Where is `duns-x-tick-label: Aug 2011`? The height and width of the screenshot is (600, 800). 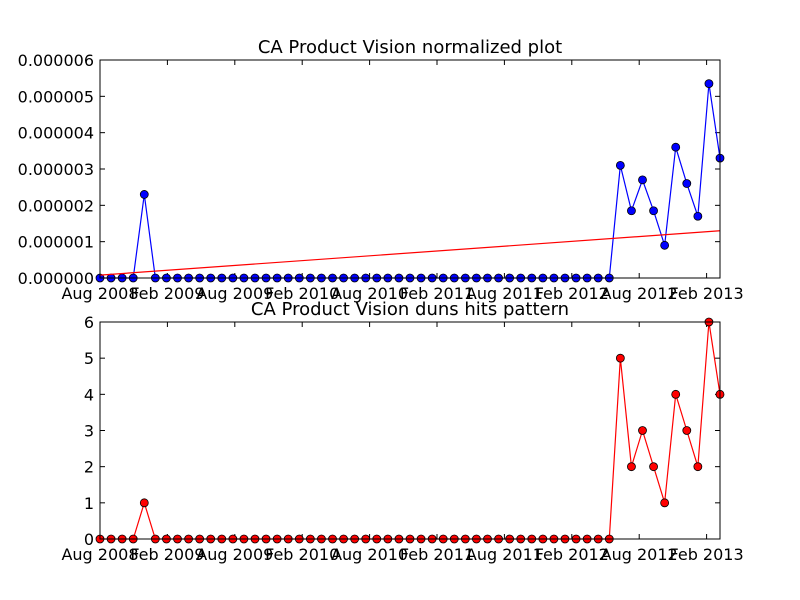
duns-x-tick-label: Aug 2011 is located at coordinates (504, 554).